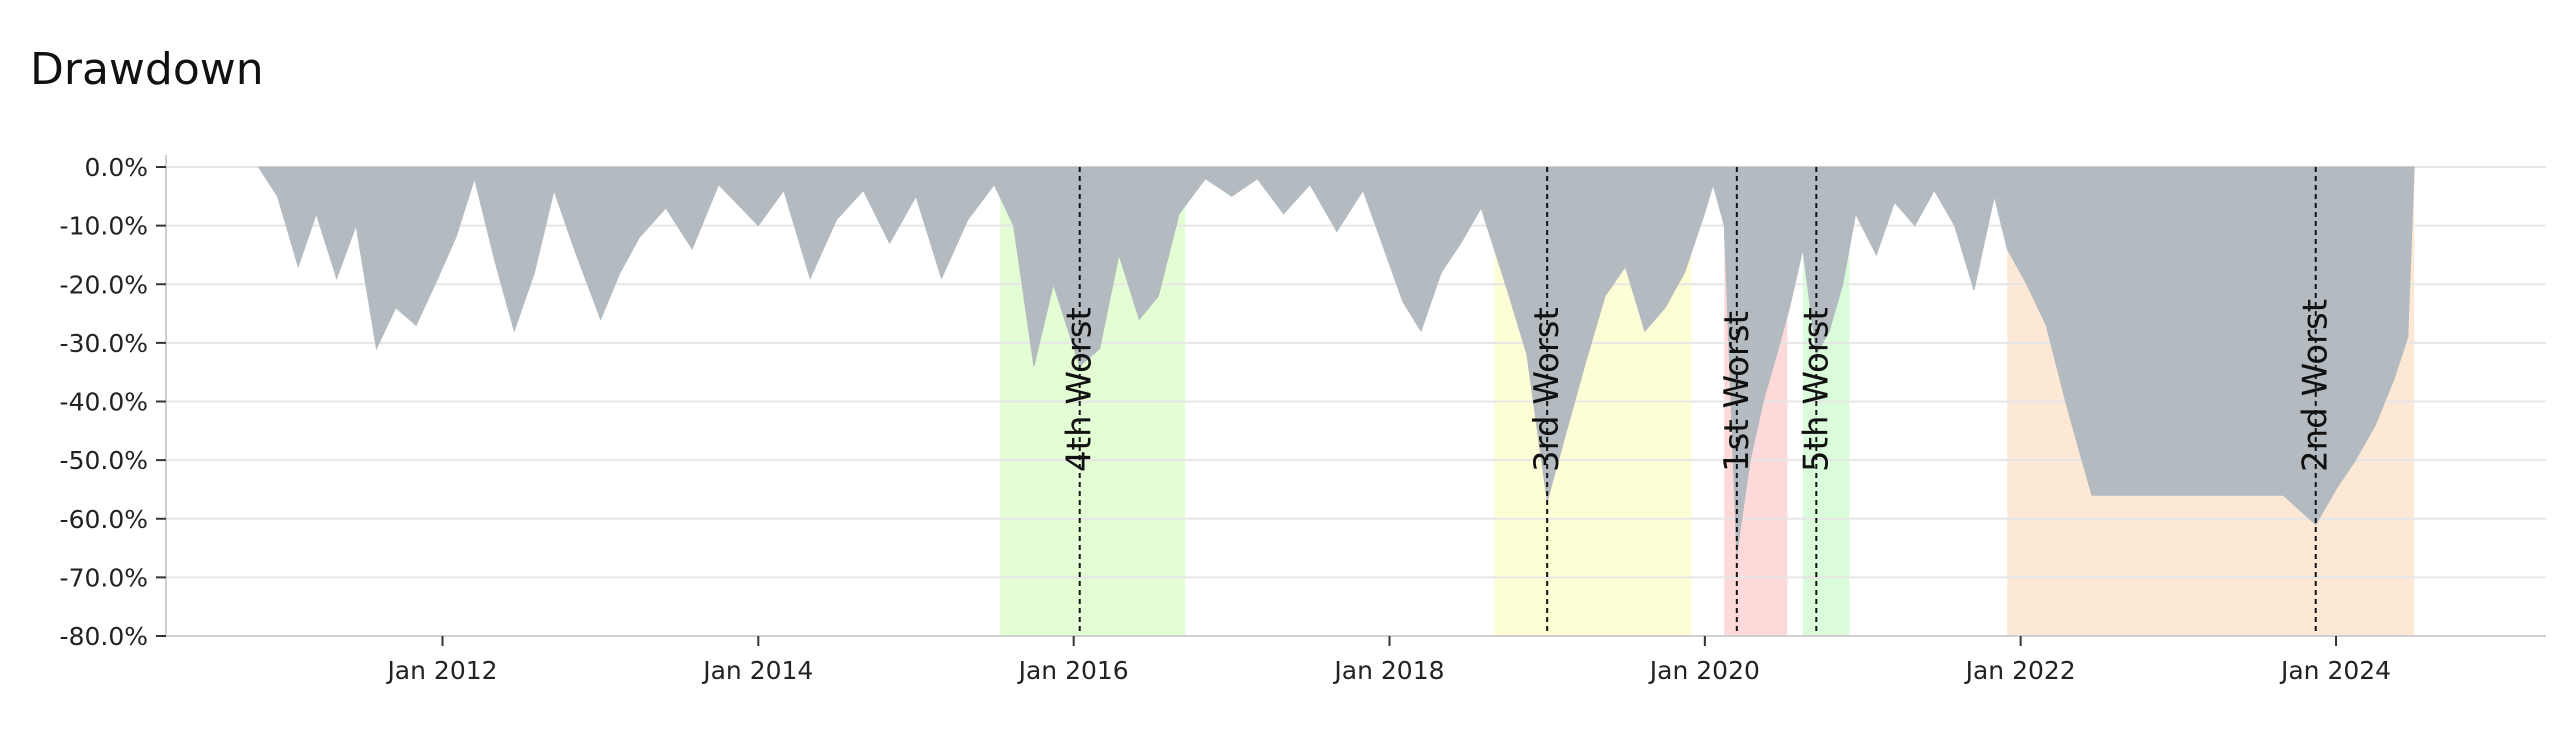 The image size is (2564, 738). I want to click on x-tick-label: Jan 2014, so click(757, 670).